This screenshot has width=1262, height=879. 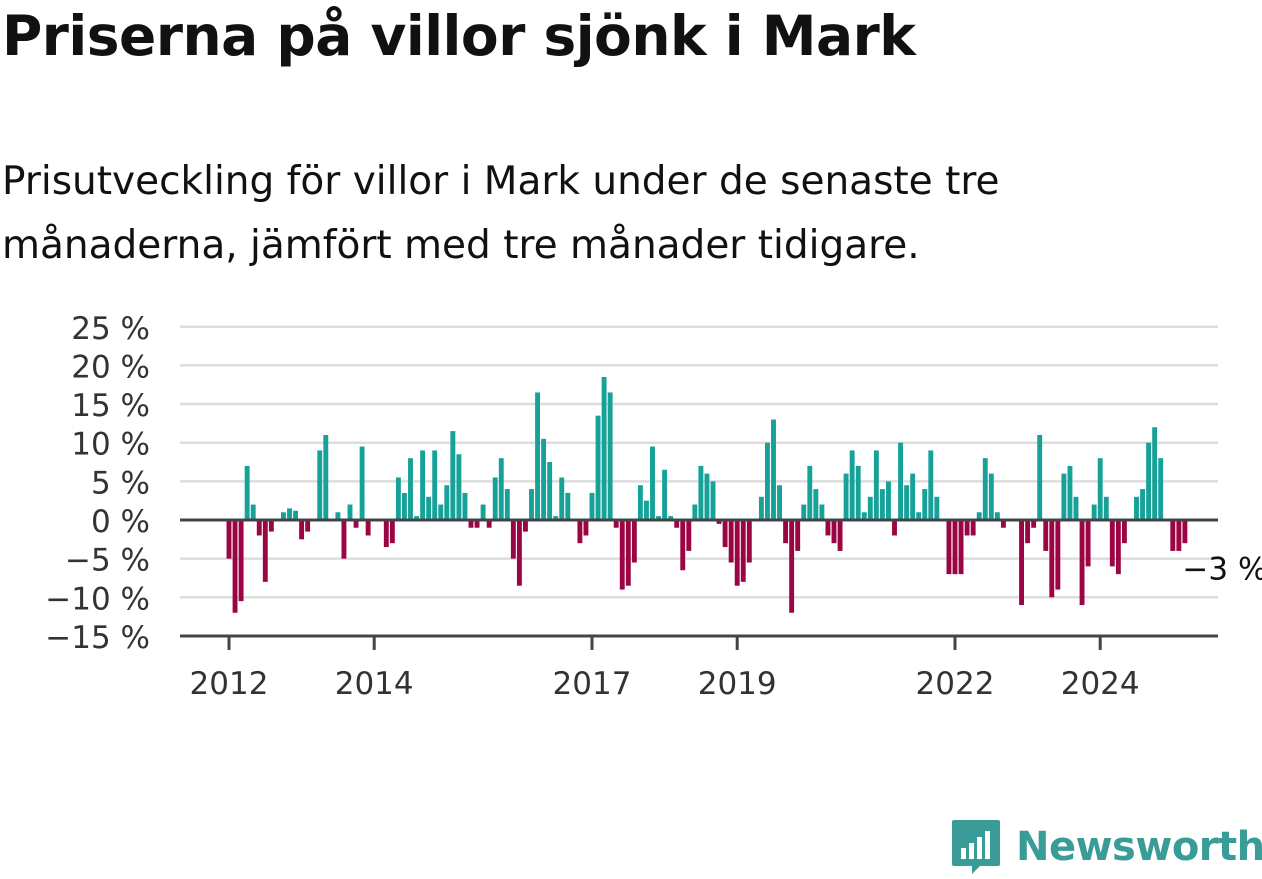 I want to click on chart-title: Priserna på villor sjönk i Mark, so click(x=459, y=36).